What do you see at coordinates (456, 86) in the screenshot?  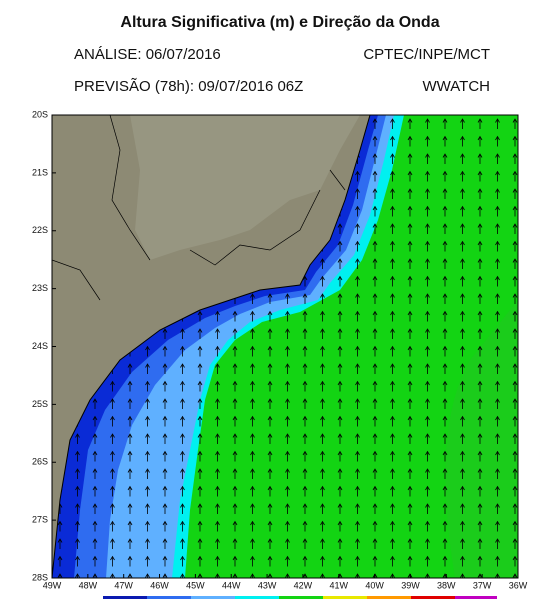 I see `model: WWATCH` at bounding box center [456, 86].